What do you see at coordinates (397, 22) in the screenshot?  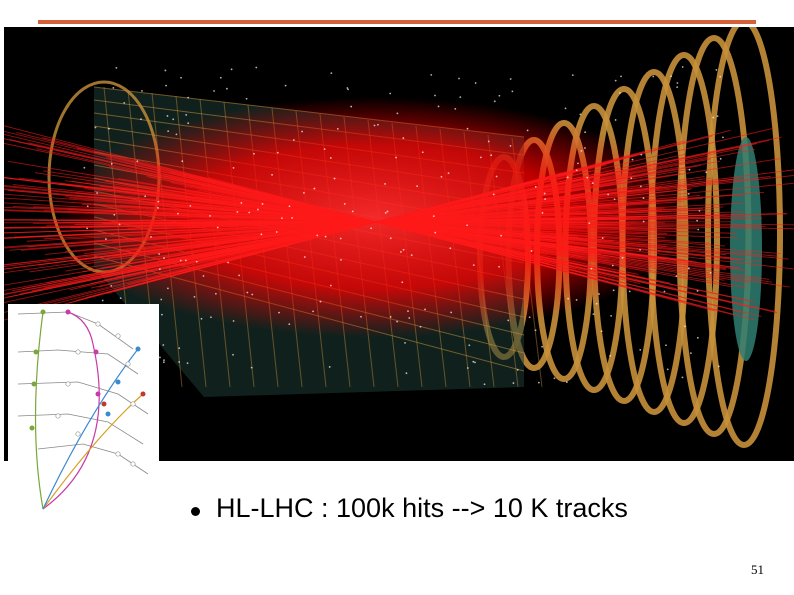 I see `title-rule` at bounding box center [397, 22].